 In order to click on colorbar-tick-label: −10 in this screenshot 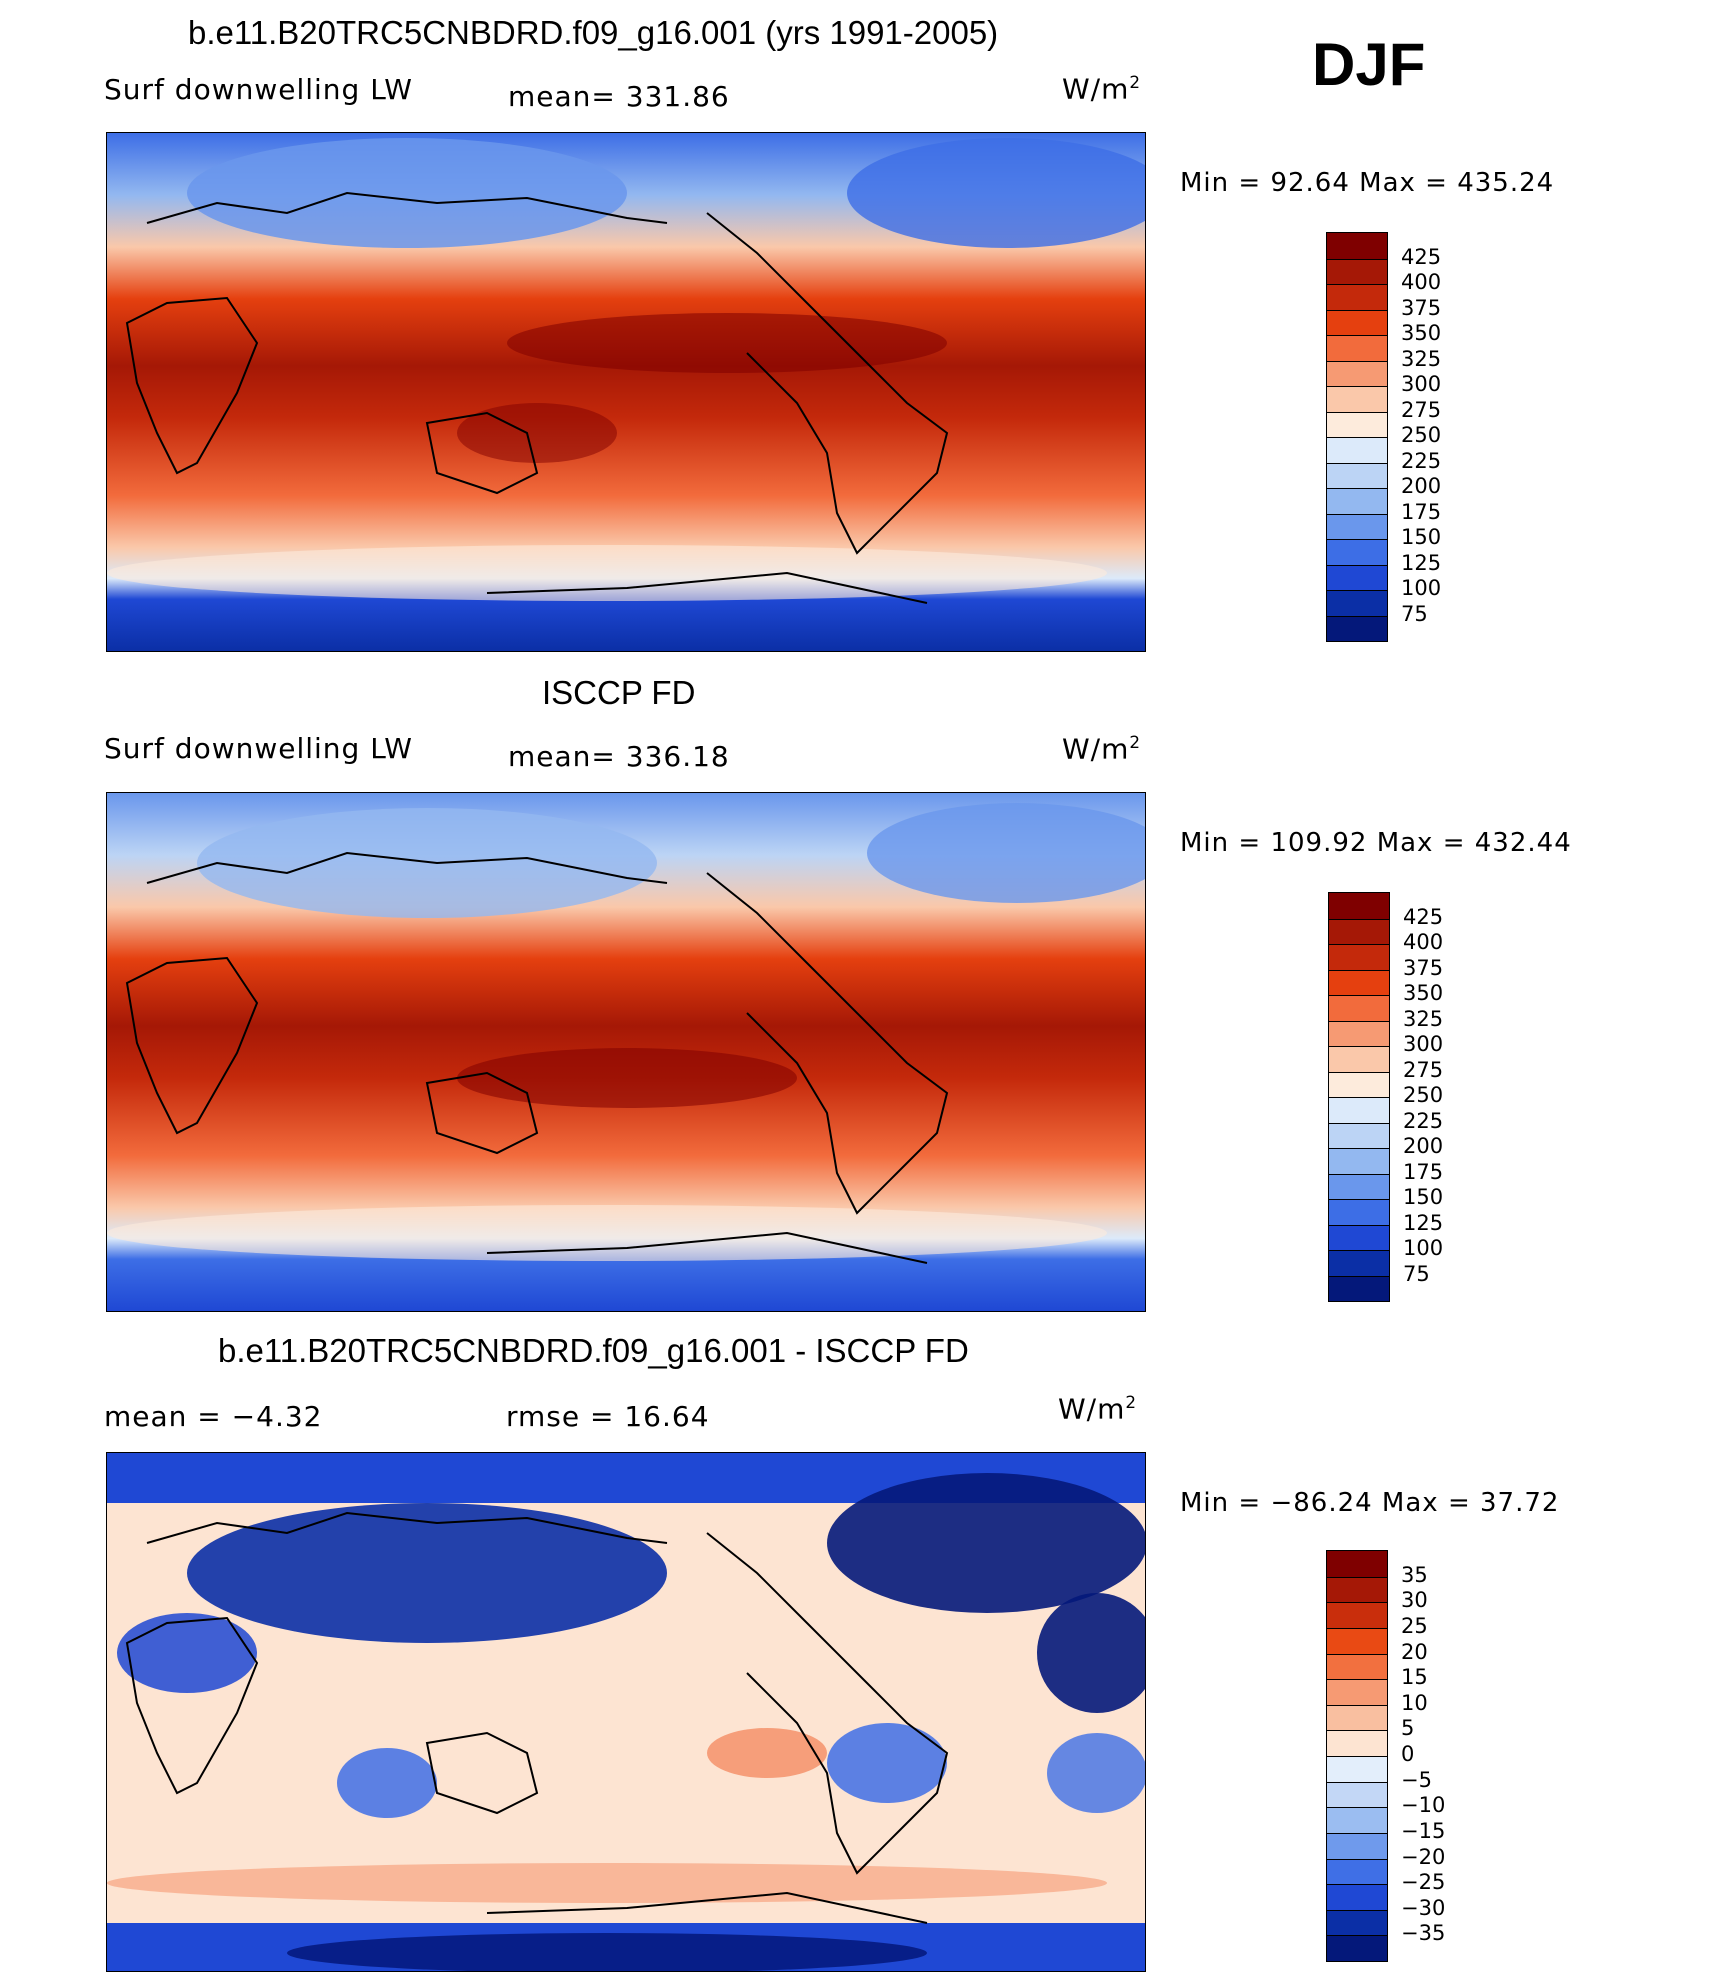, I will do `click(1423, 1805)`.